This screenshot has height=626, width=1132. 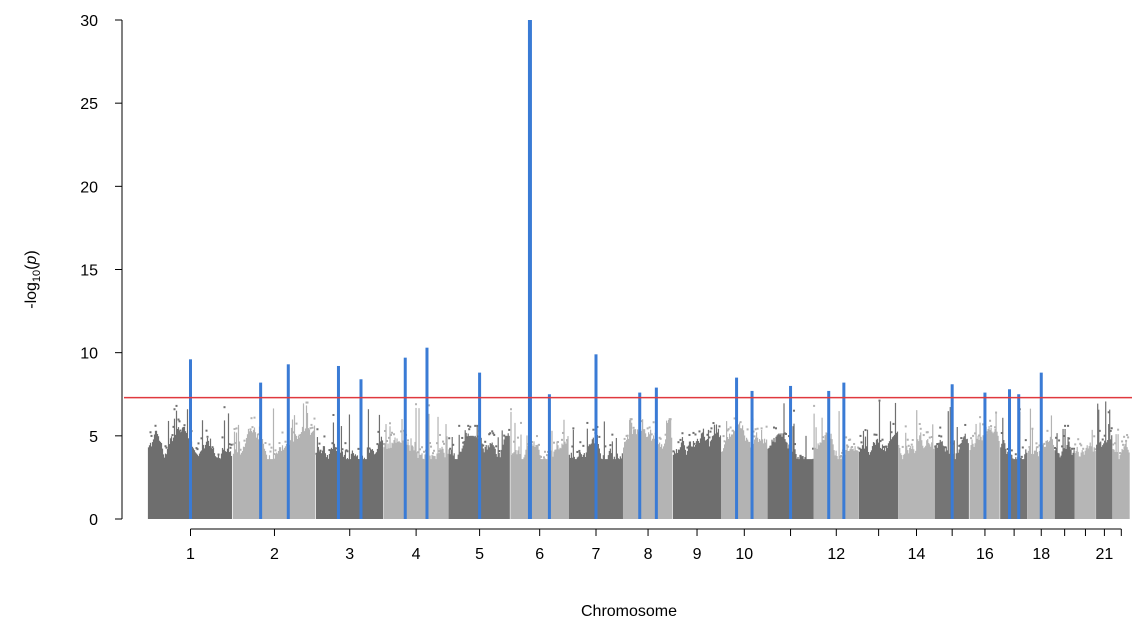 I want to click on x-tick-label-1: 1, so click(x=190, y=554).